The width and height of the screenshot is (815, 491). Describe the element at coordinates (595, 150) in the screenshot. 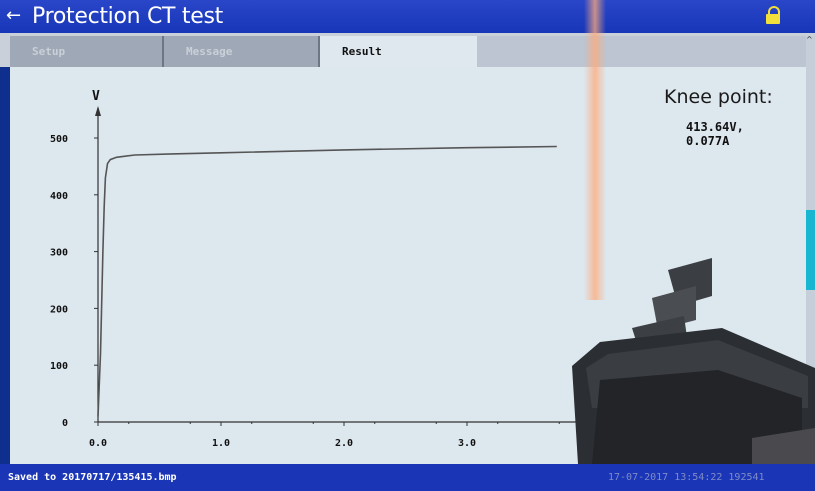

I see `light-glare` at that location.